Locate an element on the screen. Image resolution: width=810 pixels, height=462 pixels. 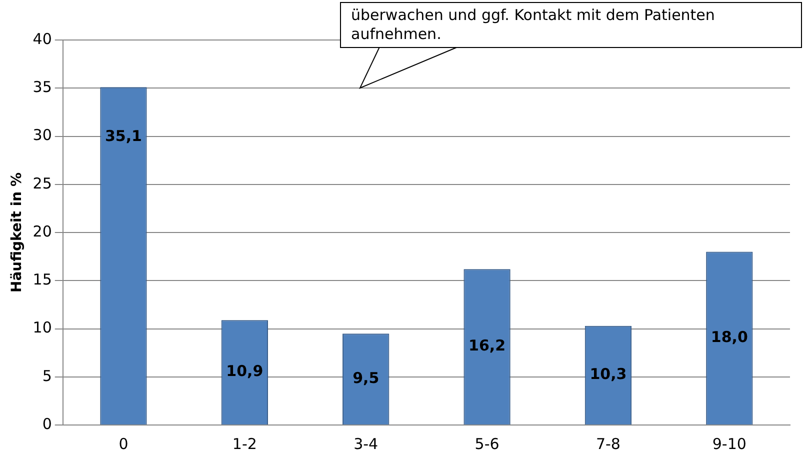
x-tick-label: 9-10 is located at coordinates (729, 443).